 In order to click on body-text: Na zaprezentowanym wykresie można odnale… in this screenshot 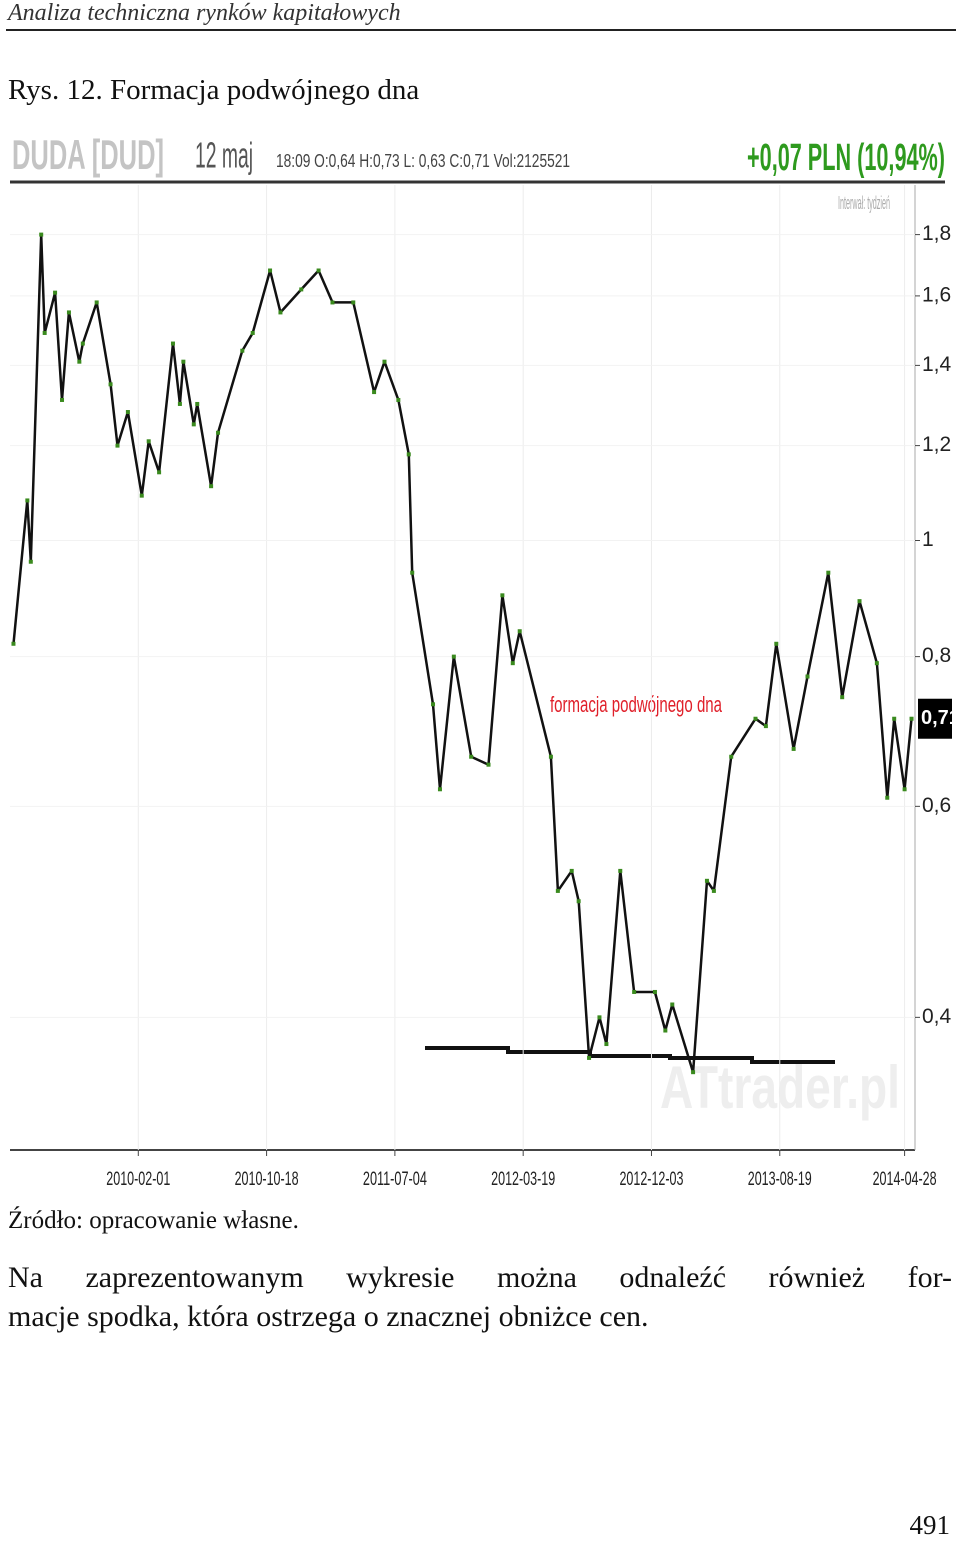, I will do `click(480, 1297)`.